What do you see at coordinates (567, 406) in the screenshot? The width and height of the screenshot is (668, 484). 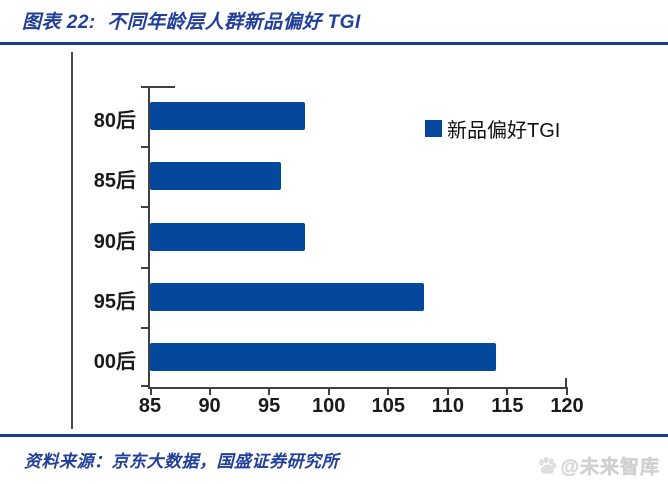 I see `x-axis-tick-label: 120` at bounding box center [567, 406].